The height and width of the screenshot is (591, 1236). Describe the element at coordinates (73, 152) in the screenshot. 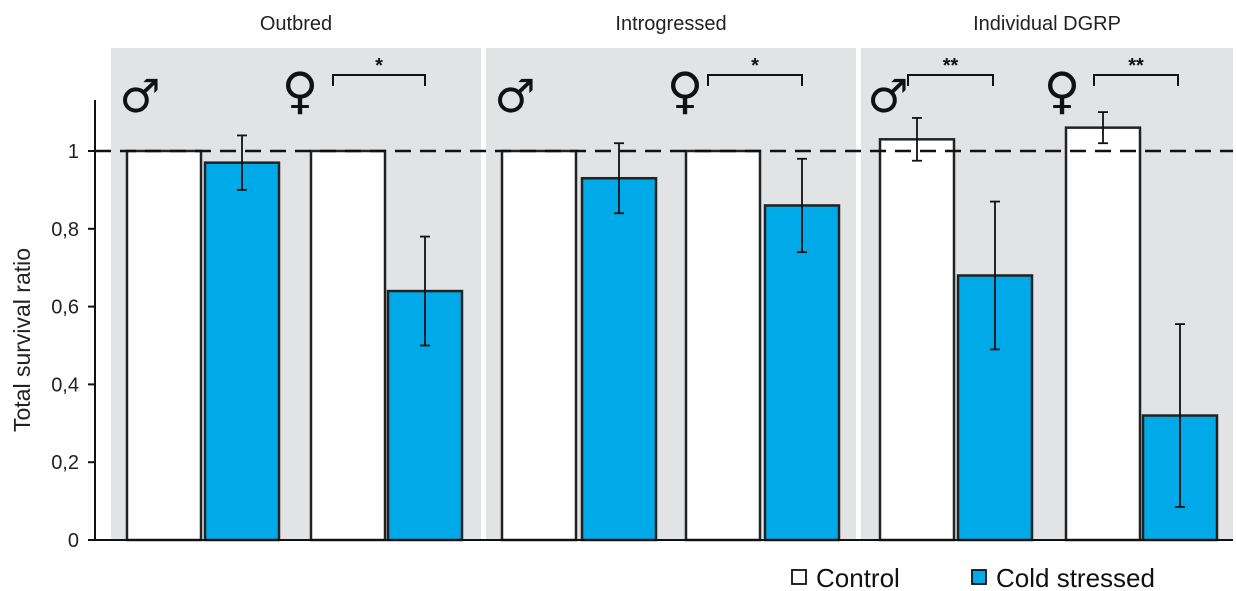

I see `y-tick-label: 1` at that location.